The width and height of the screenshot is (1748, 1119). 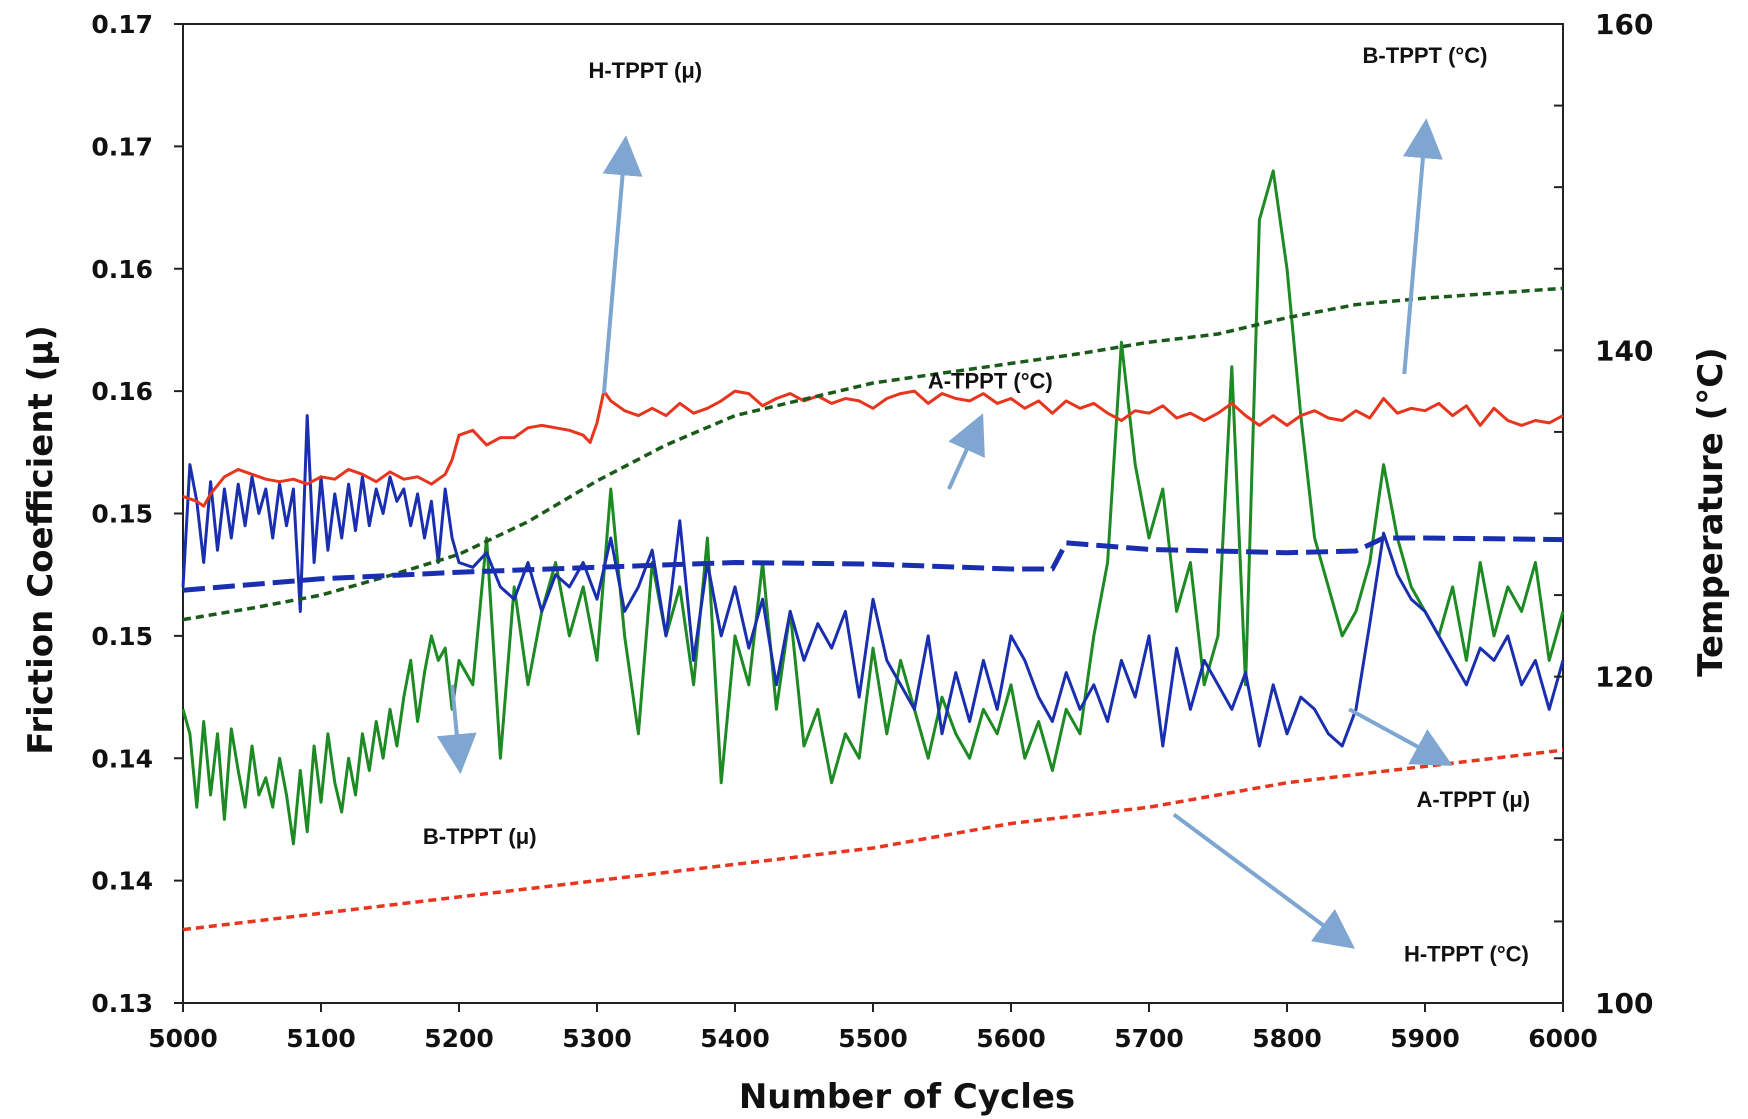 What do you see at coordinates (1287, 1038) in the screenshot?
I see `x-tick-label: 5800` at bounding box center [1287, 1038].